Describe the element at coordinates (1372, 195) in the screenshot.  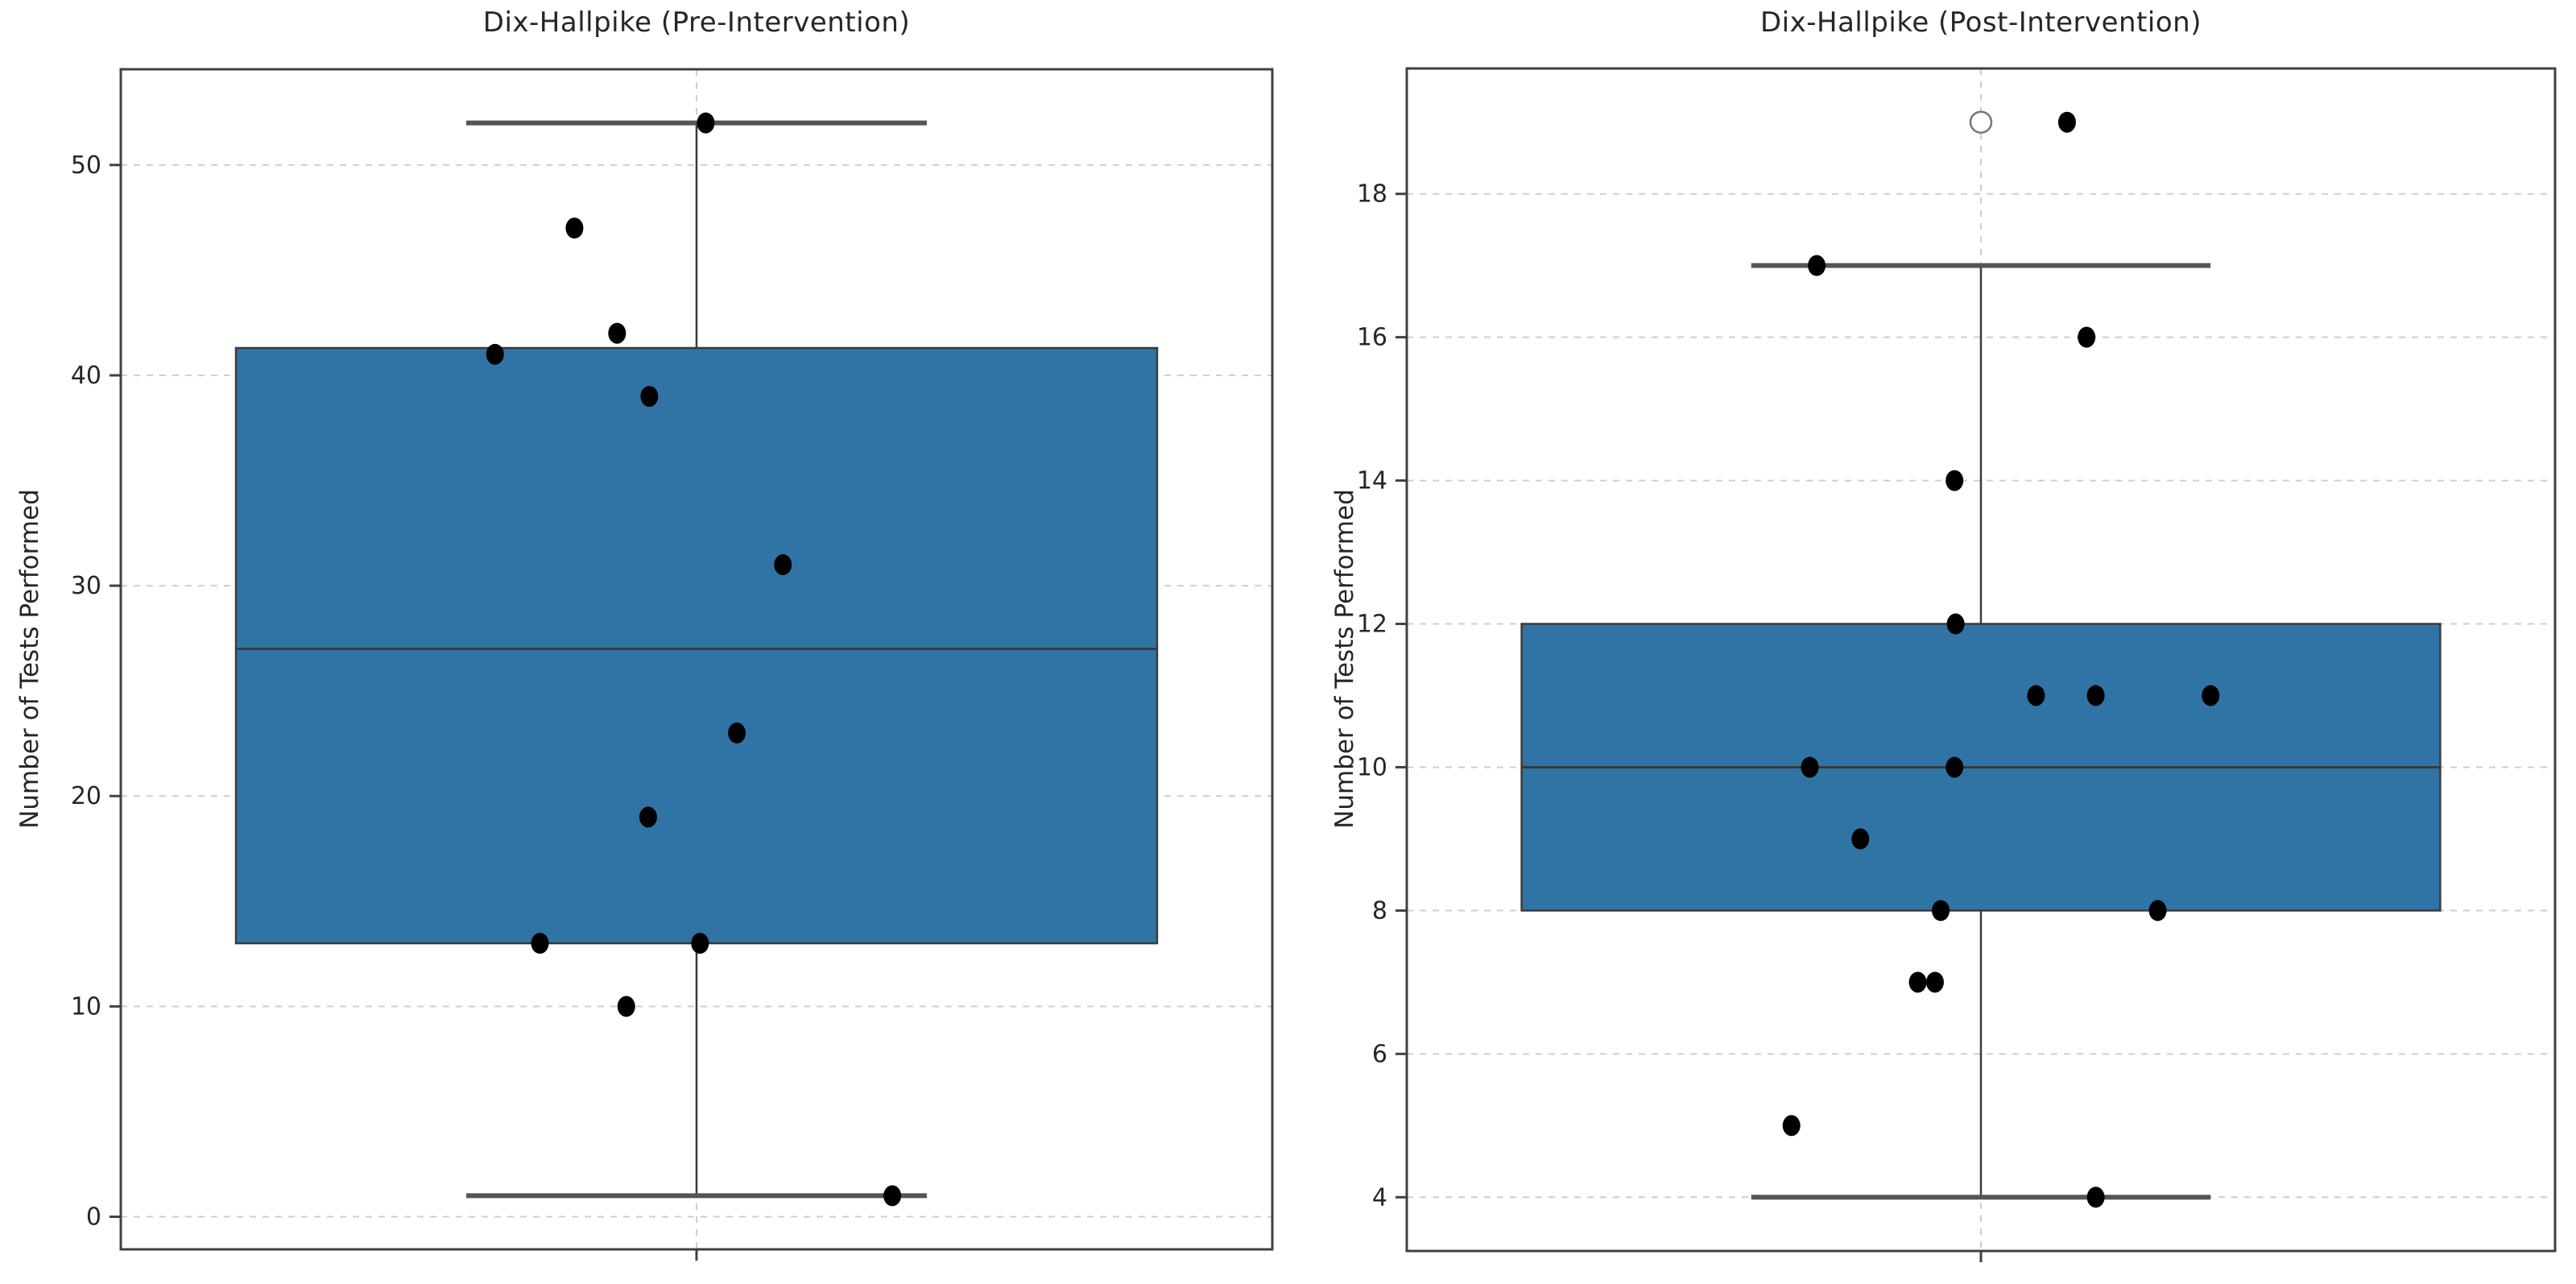
I see `y-tick-label: 18` at that location.